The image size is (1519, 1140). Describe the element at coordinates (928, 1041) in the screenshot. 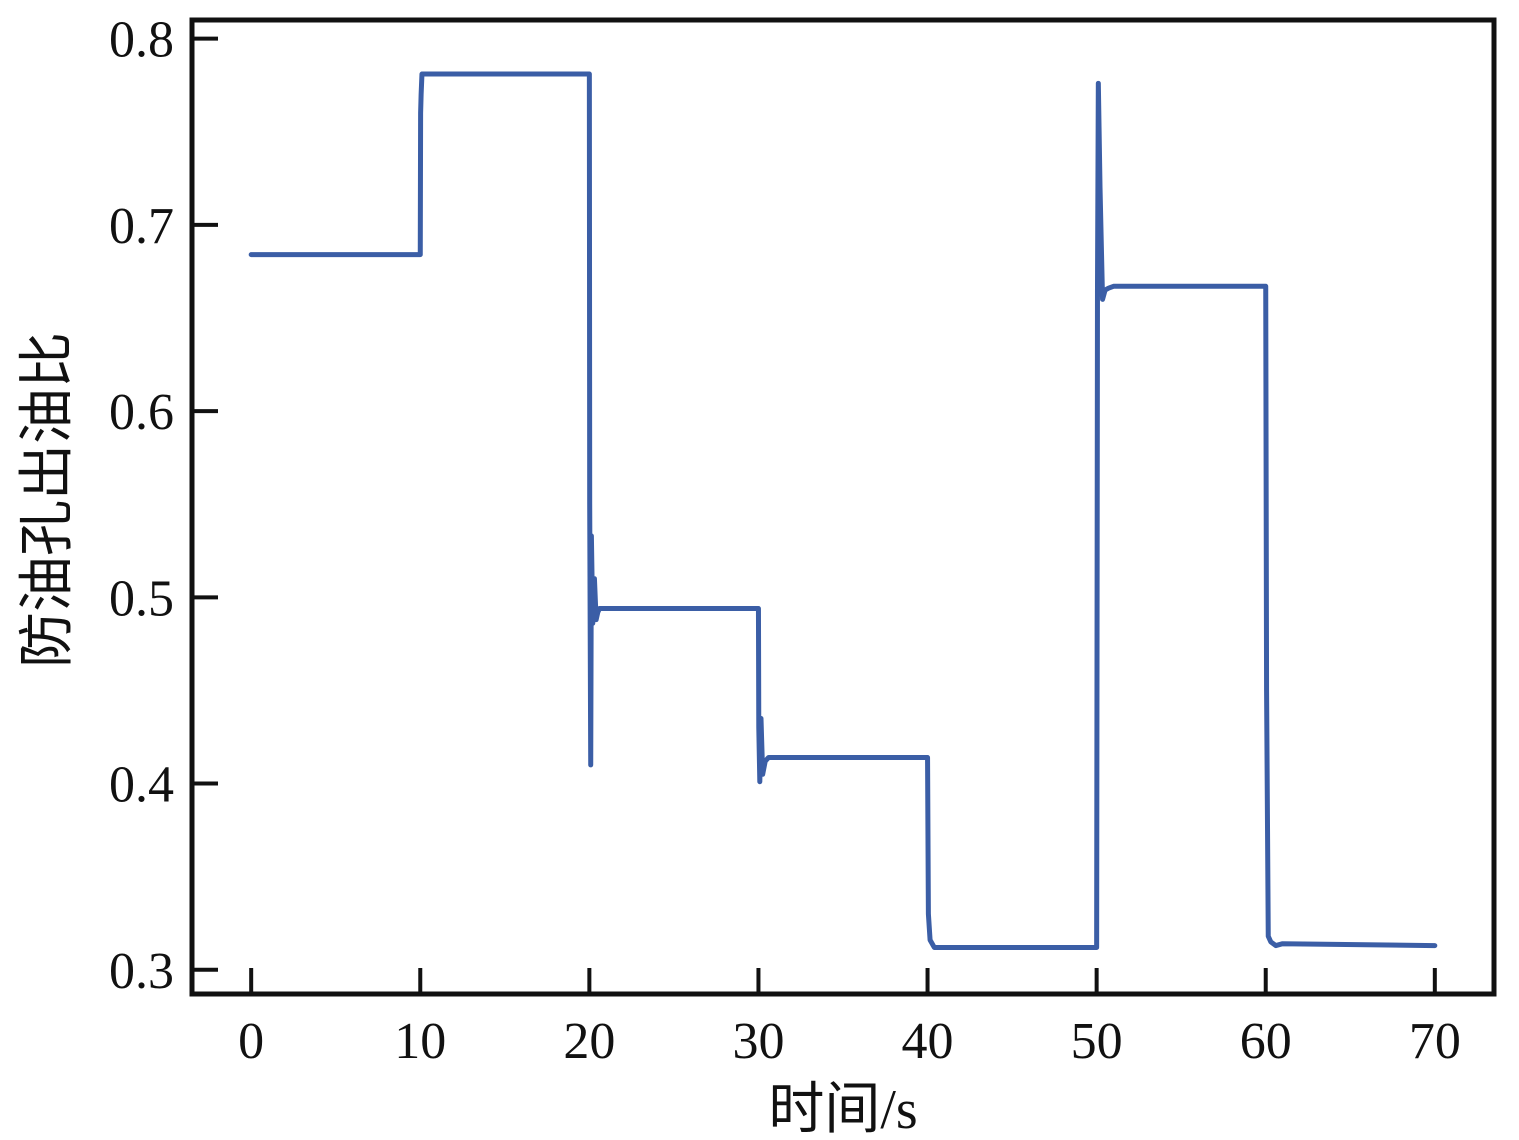

I see `x-tick-label: 40` at that location.